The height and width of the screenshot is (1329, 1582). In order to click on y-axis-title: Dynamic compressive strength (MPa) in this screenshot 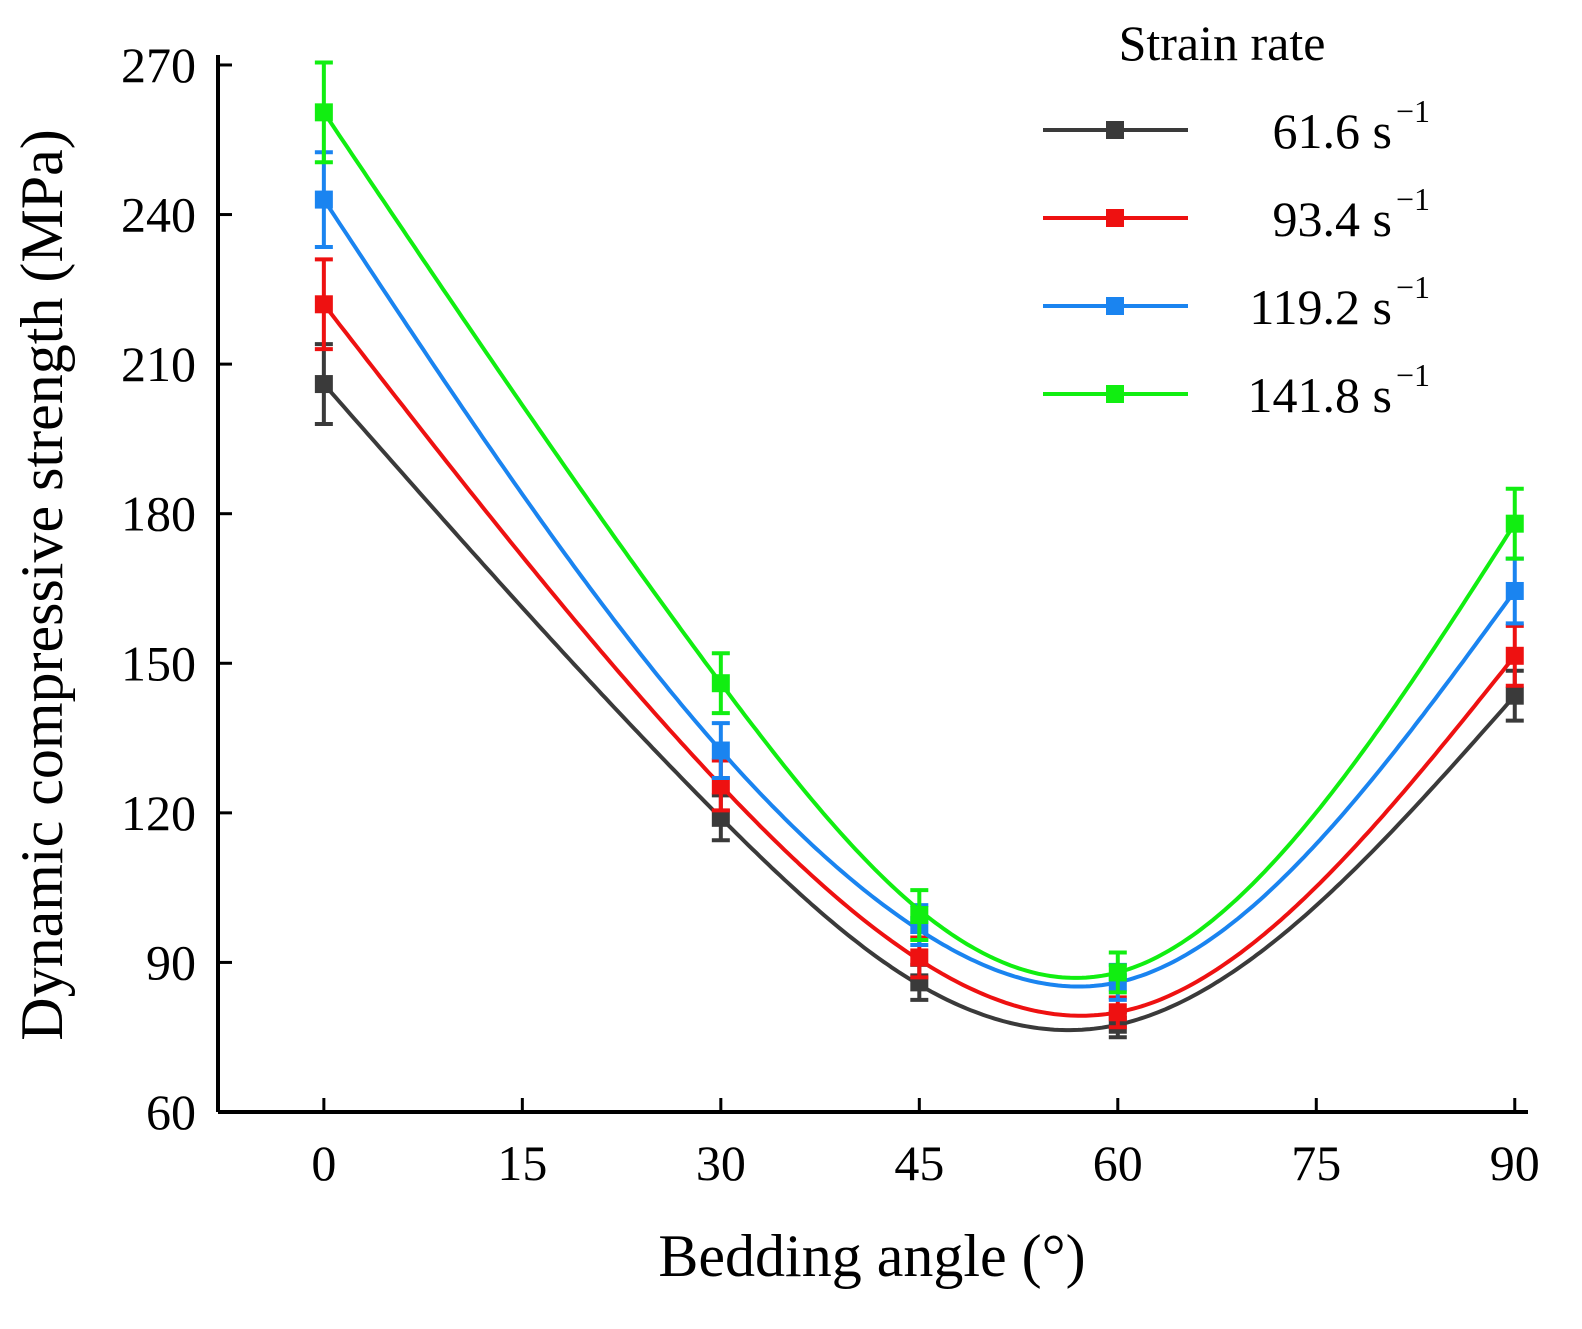, I will do `click(42, 584)`.